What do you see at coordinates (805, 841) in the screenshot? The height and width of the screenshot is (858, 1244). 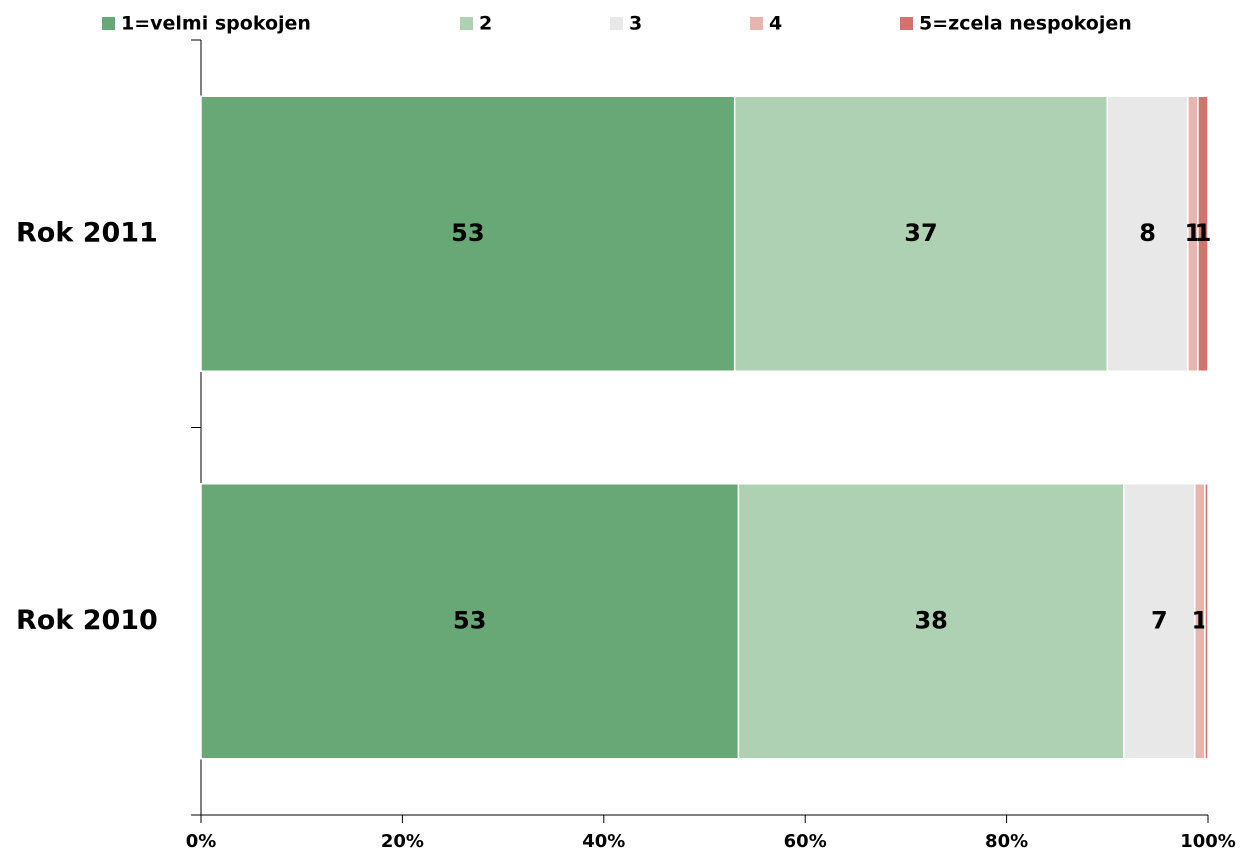 I see `x-tick-label: 60%` at bounding box center [805, 841].